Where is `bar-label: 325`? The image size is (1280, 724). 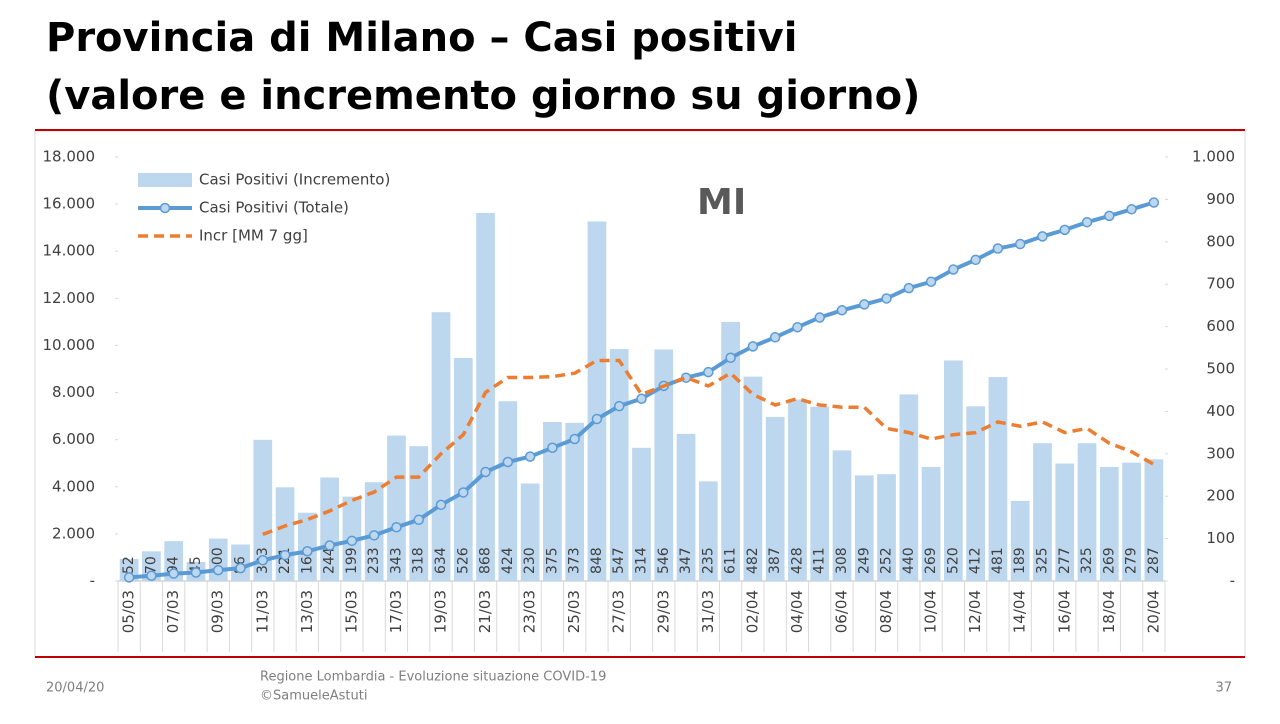
bar-label: 325 is located at coordinates (1042, 560).